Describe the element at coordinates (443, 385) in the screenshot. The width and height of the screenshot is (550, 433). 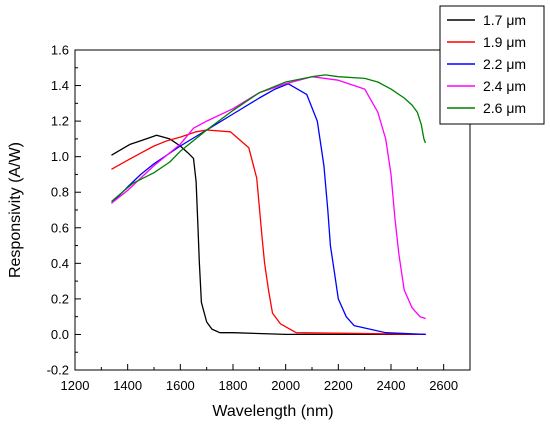
I see `x-tick-label: 2600` at that location.